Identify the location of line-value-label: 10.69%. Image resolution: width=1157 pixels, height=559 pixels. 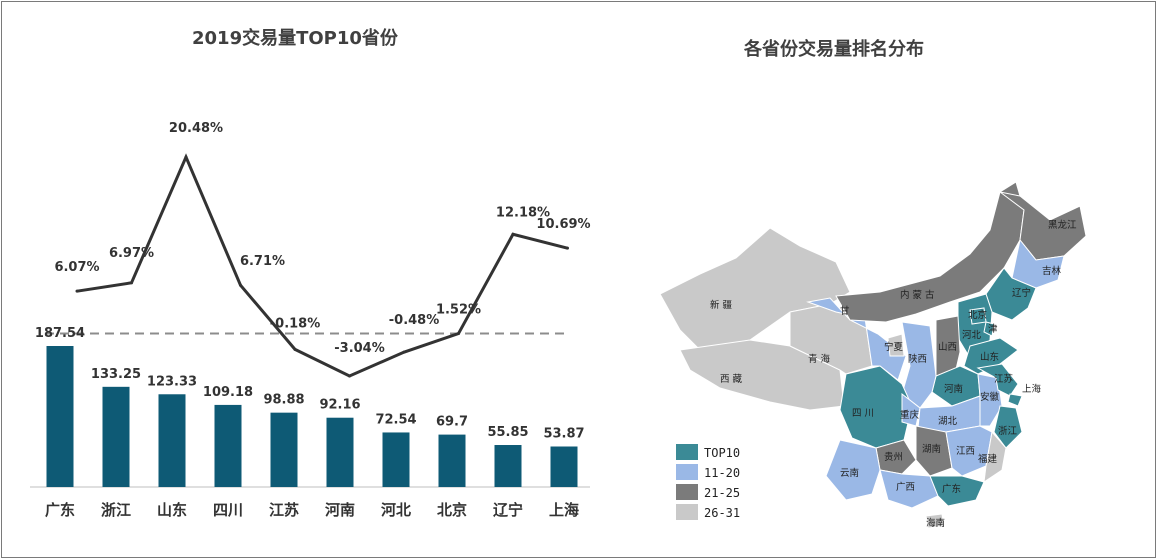
(563, 224).